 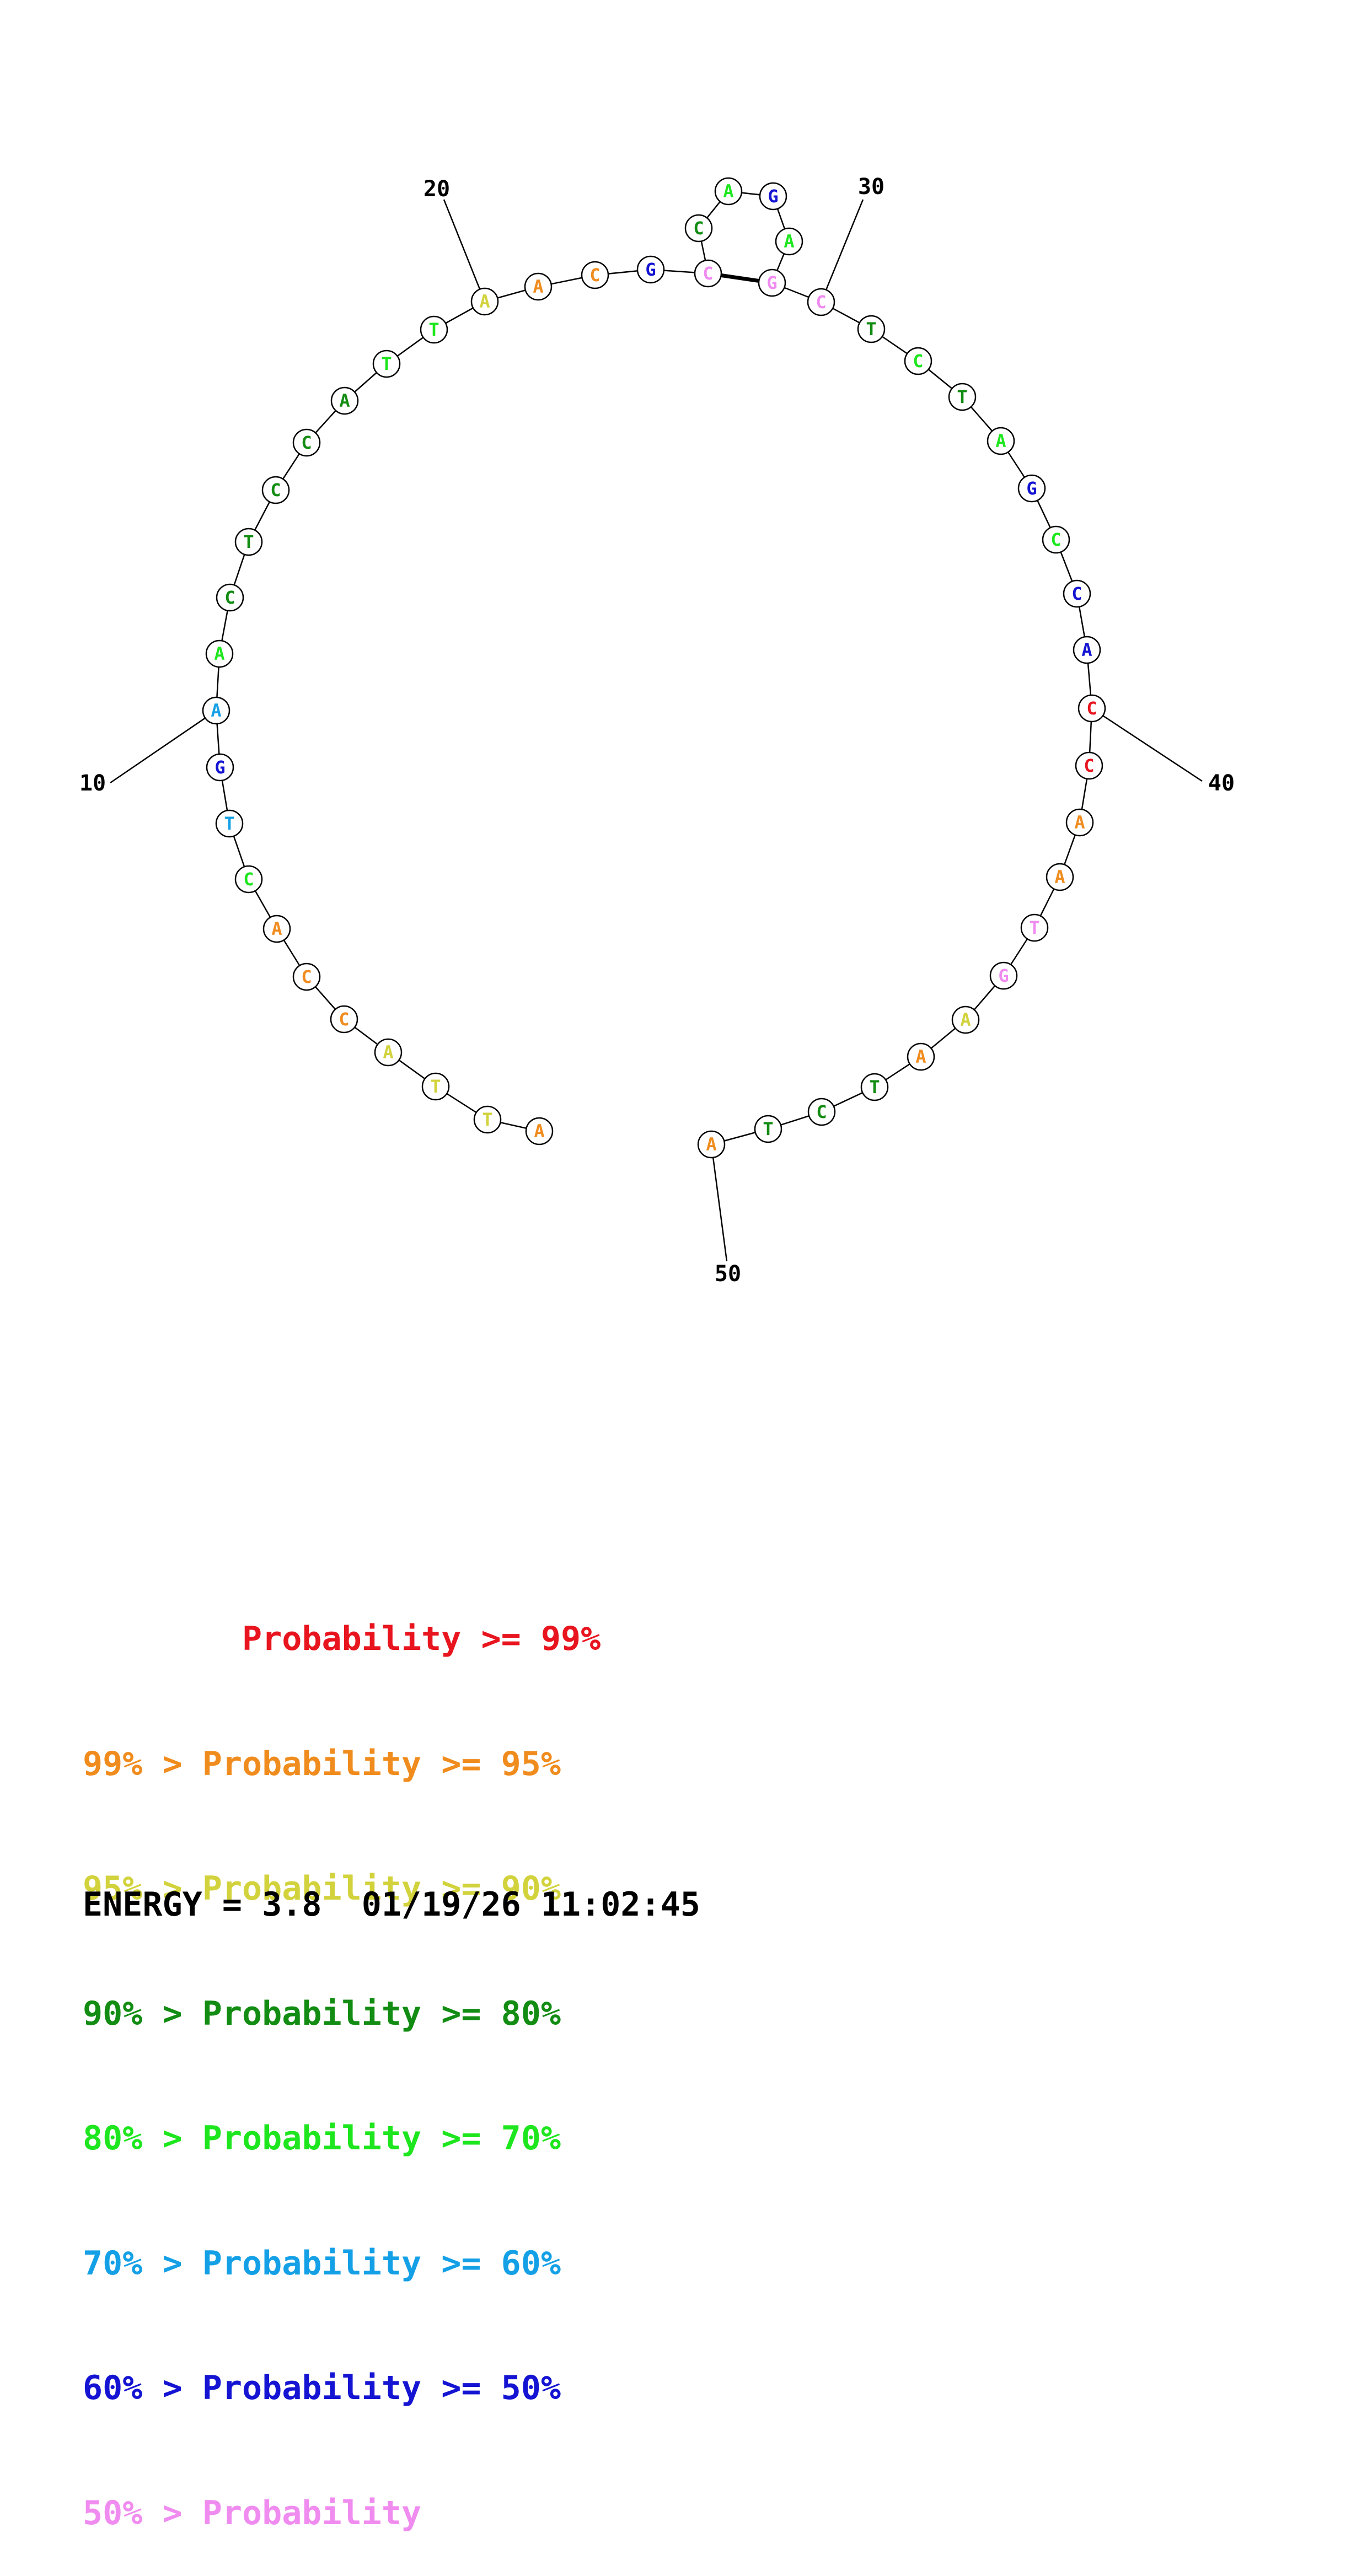 I want to click on legend-row-prefix: 90% >, so click(x=143, y=2013).